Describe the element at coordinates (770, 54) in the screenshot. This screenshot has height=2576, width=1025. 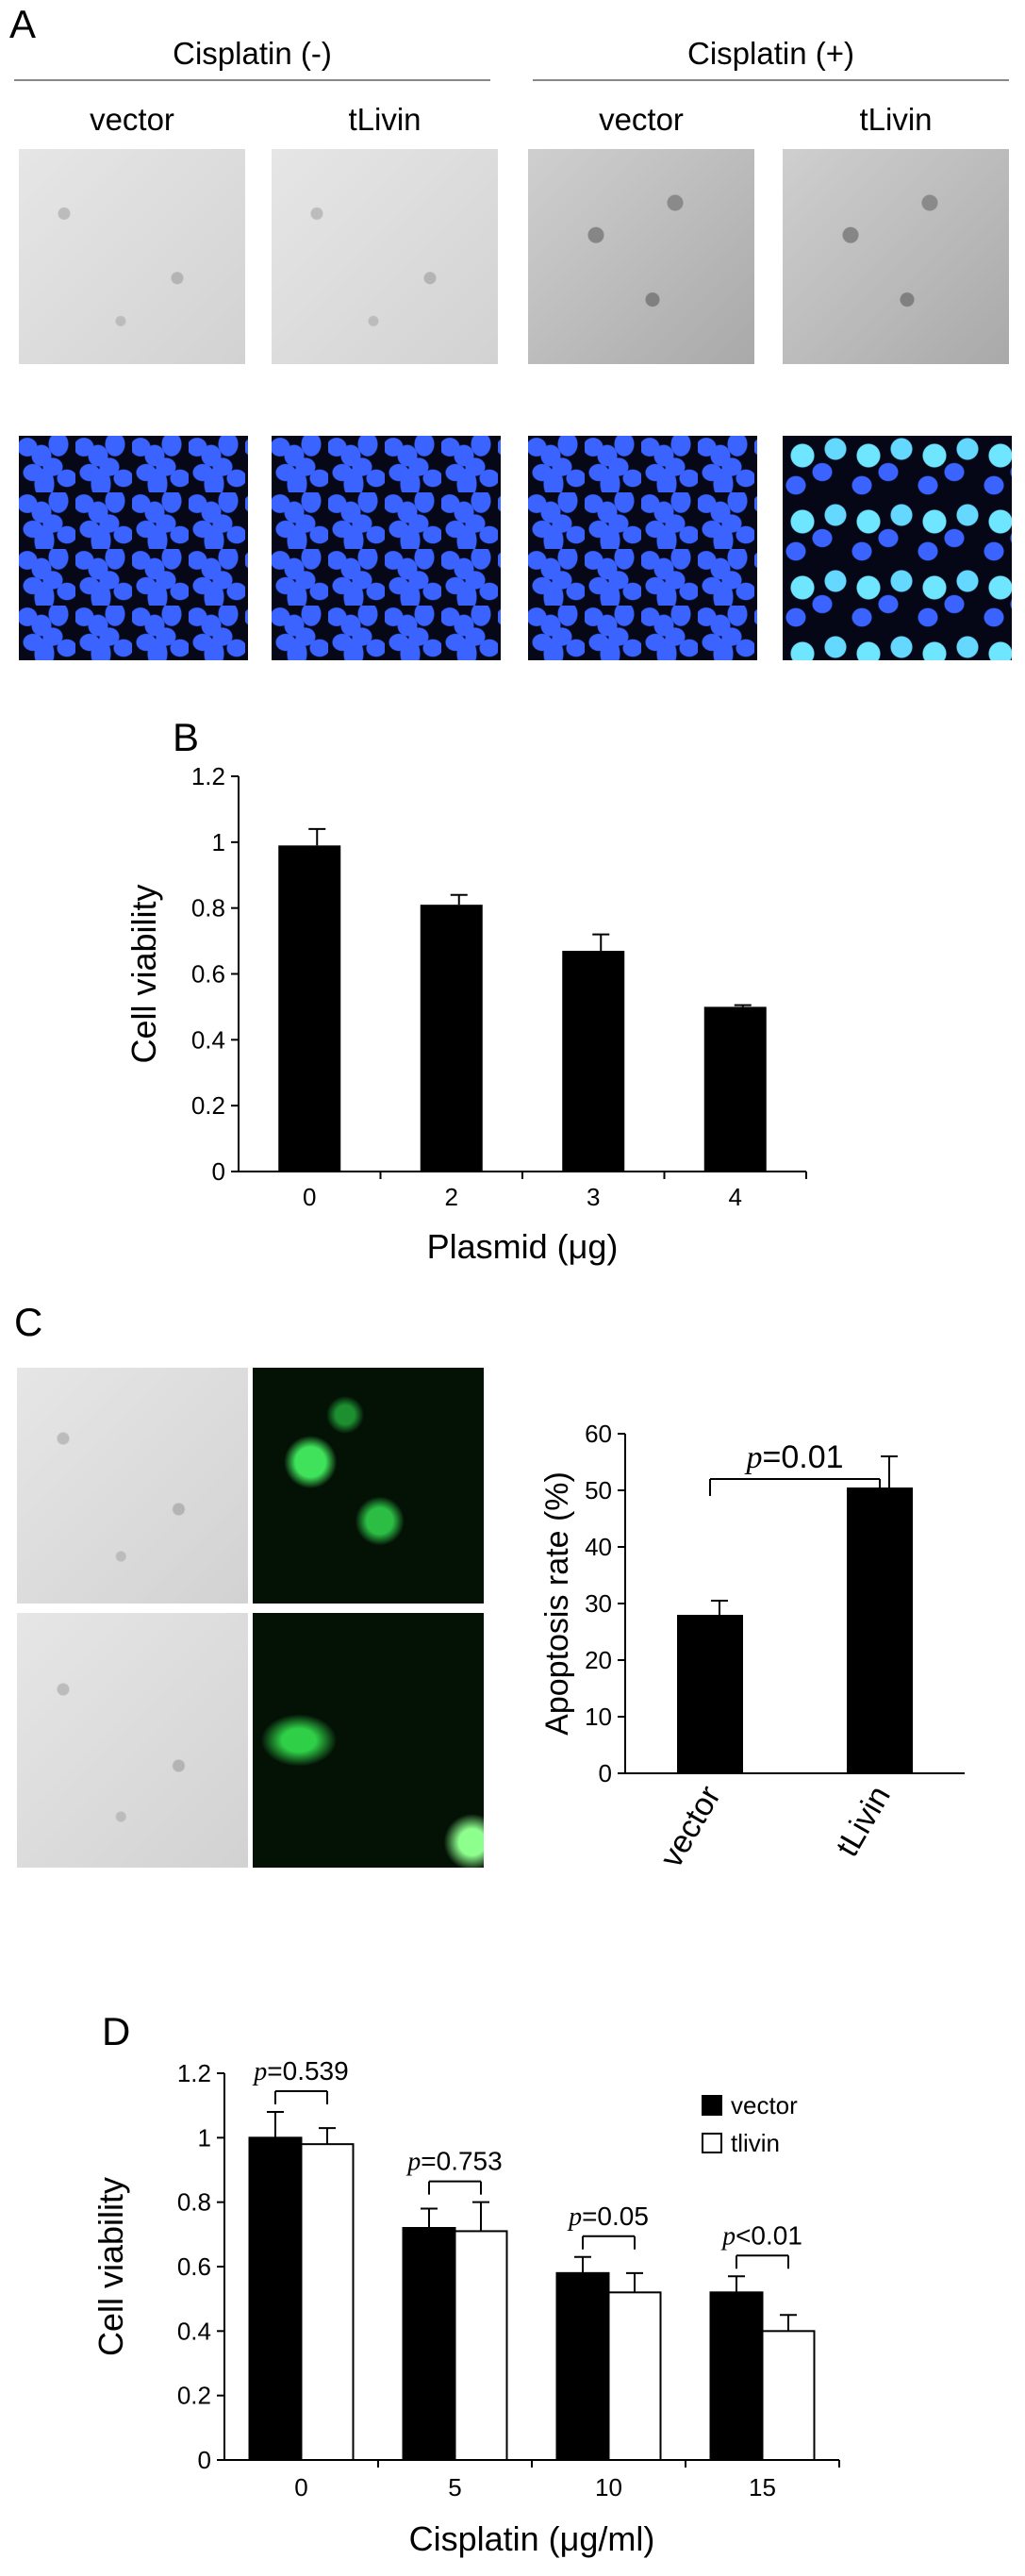
I see `group-label-cisplatin-positive: Cisplatin (+)` at that location.